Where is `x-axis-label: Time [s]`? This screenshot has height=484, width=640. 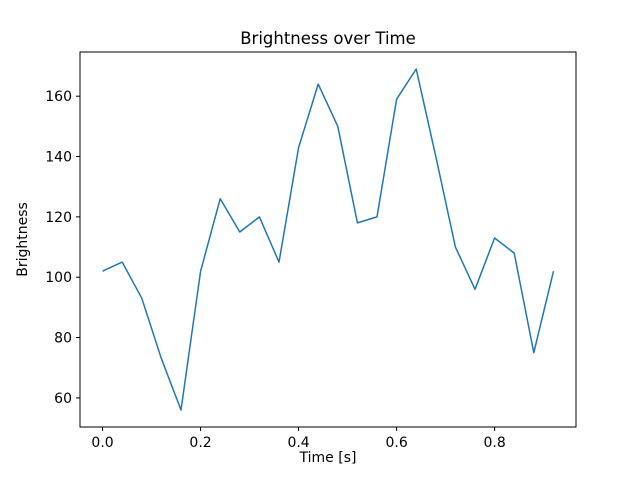 x-axis-label: Time [s] is located at coordinates (328, 458).